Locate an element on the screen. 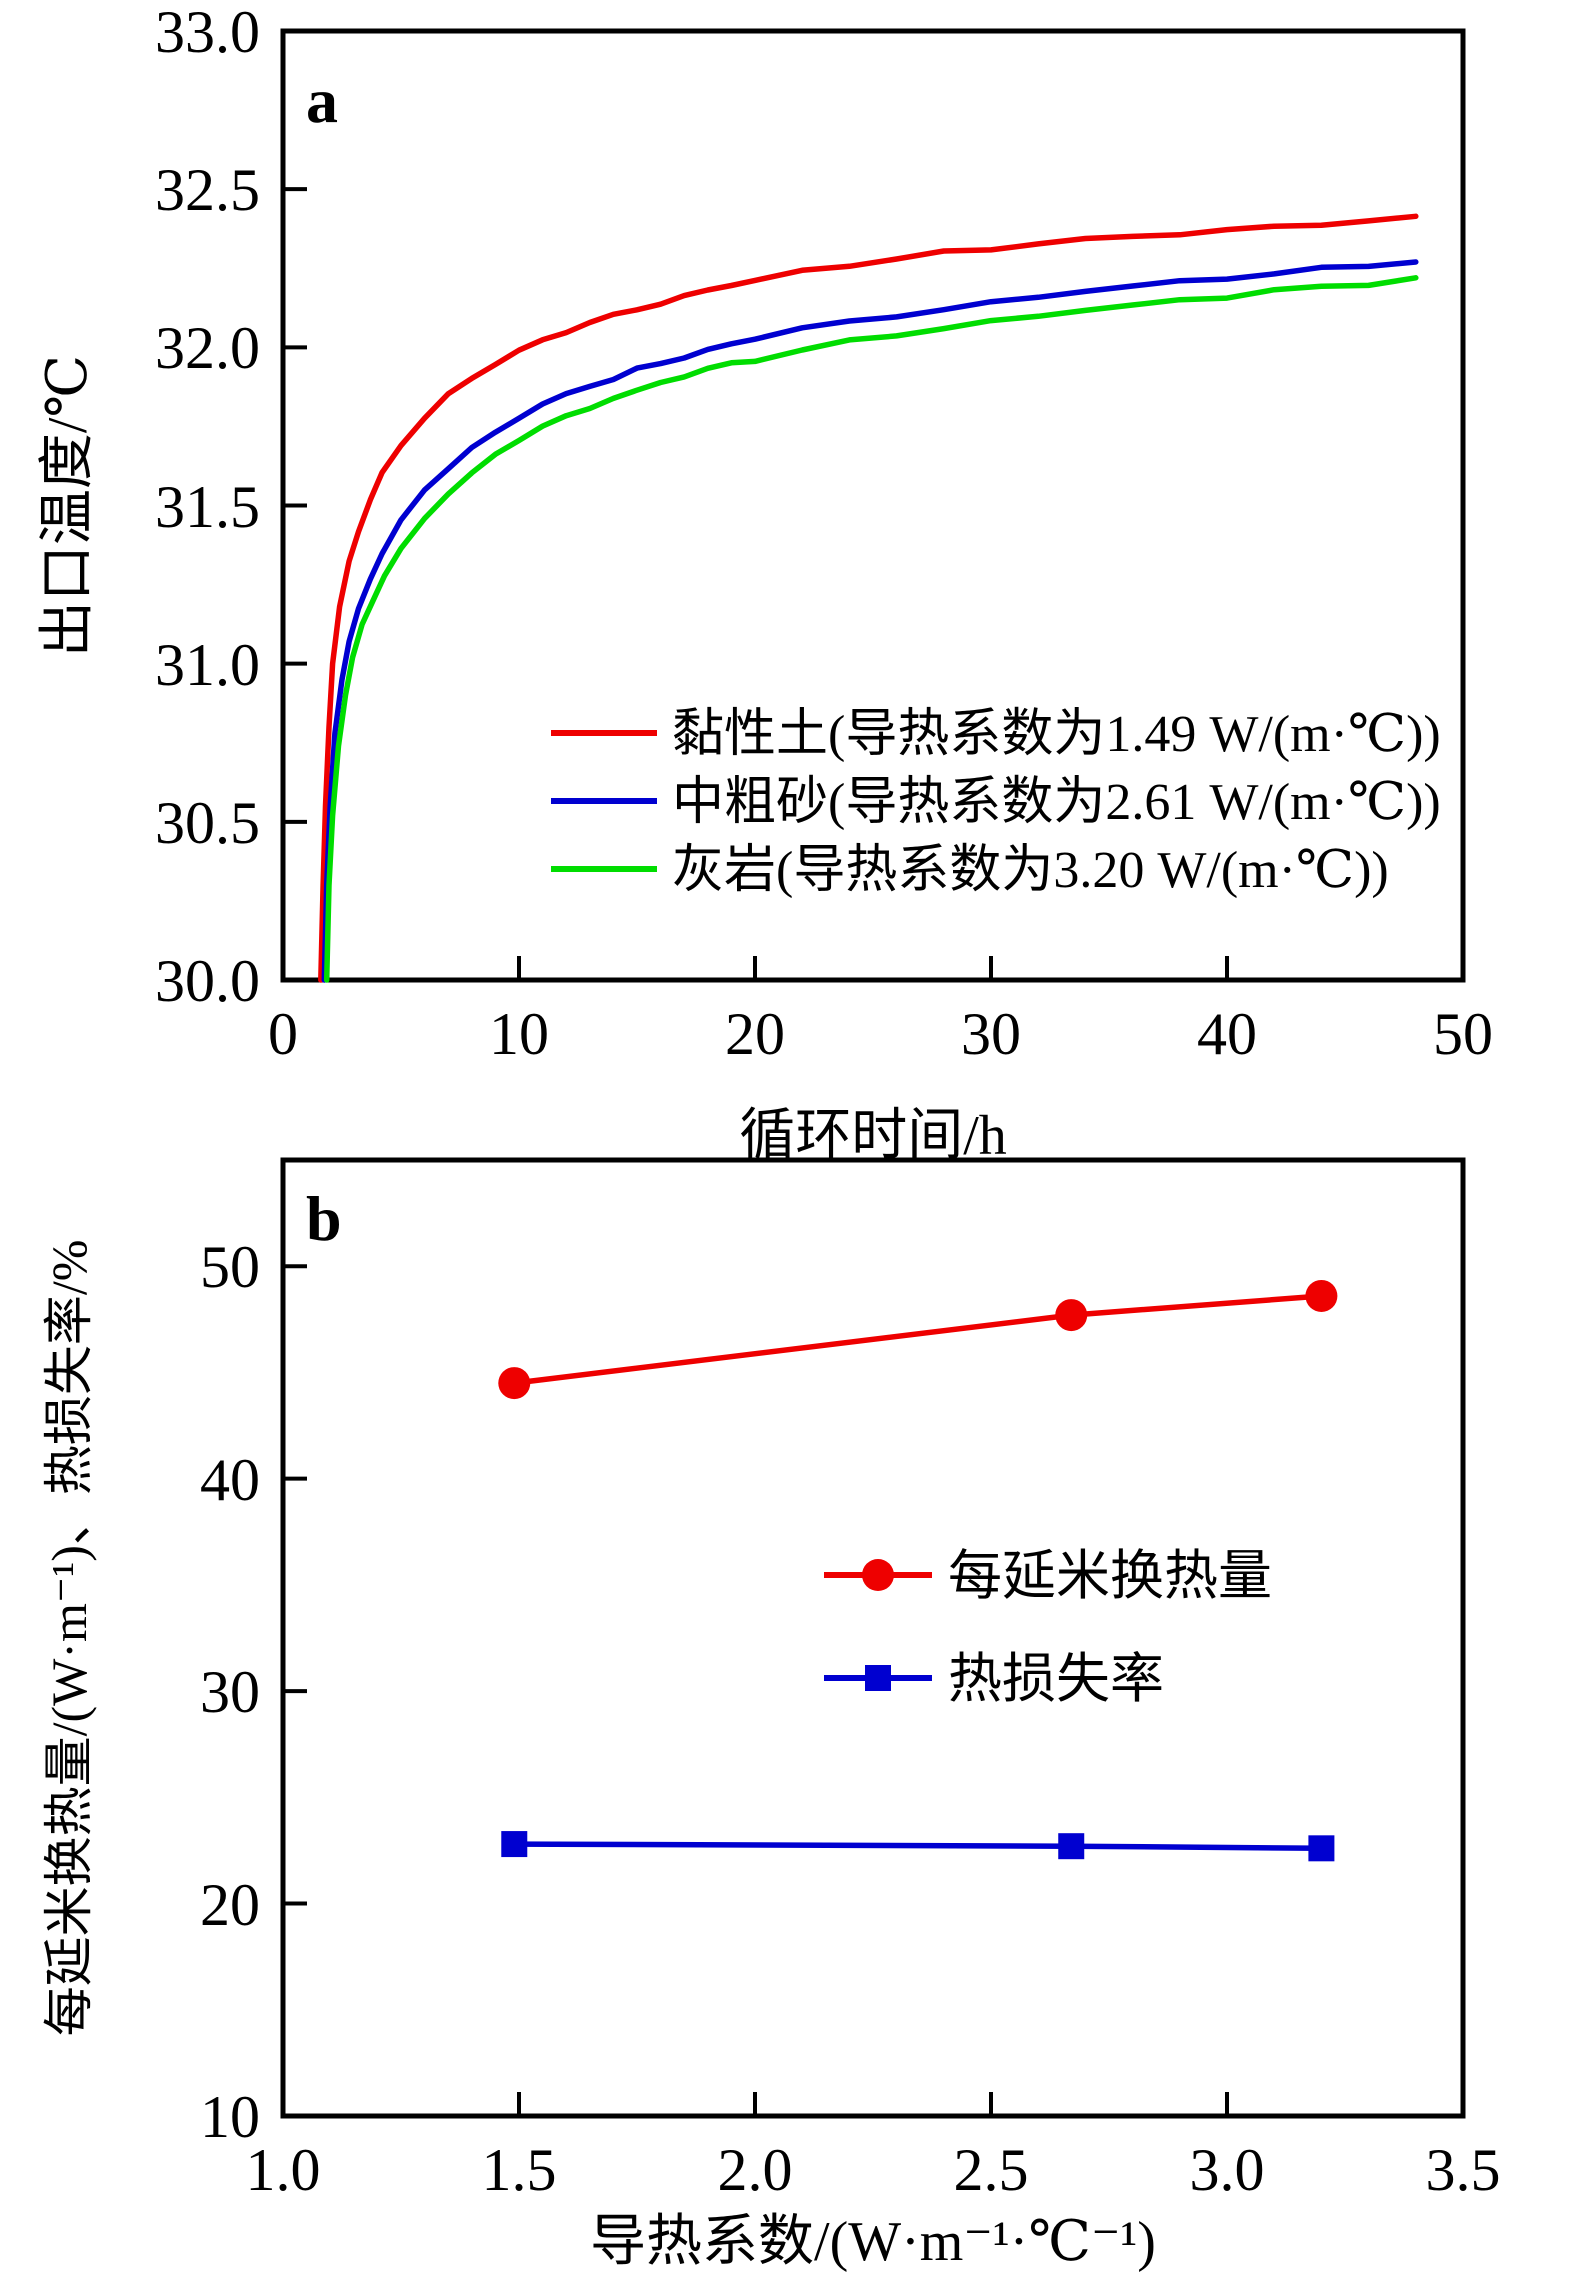 The image size is (1575, 2276). y-tick-label: 30.0 is located at coordinates (207, 981).